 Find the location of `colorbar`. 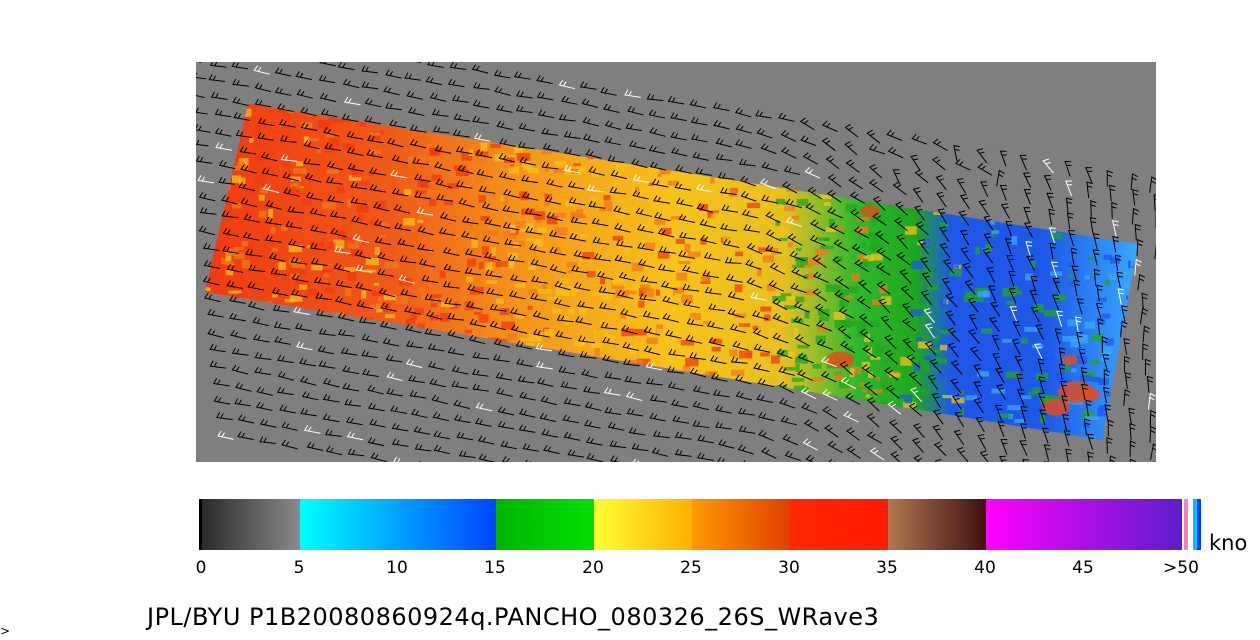

colorbar is located at coordinates (700, 524).